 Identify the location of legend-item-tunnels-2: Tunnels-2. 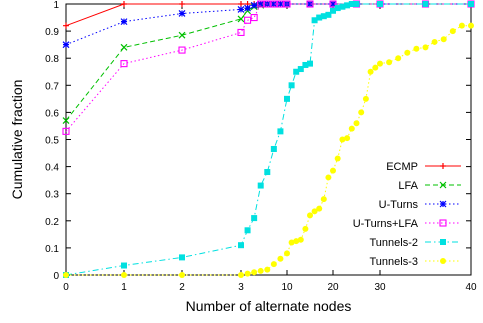
(415, 243).